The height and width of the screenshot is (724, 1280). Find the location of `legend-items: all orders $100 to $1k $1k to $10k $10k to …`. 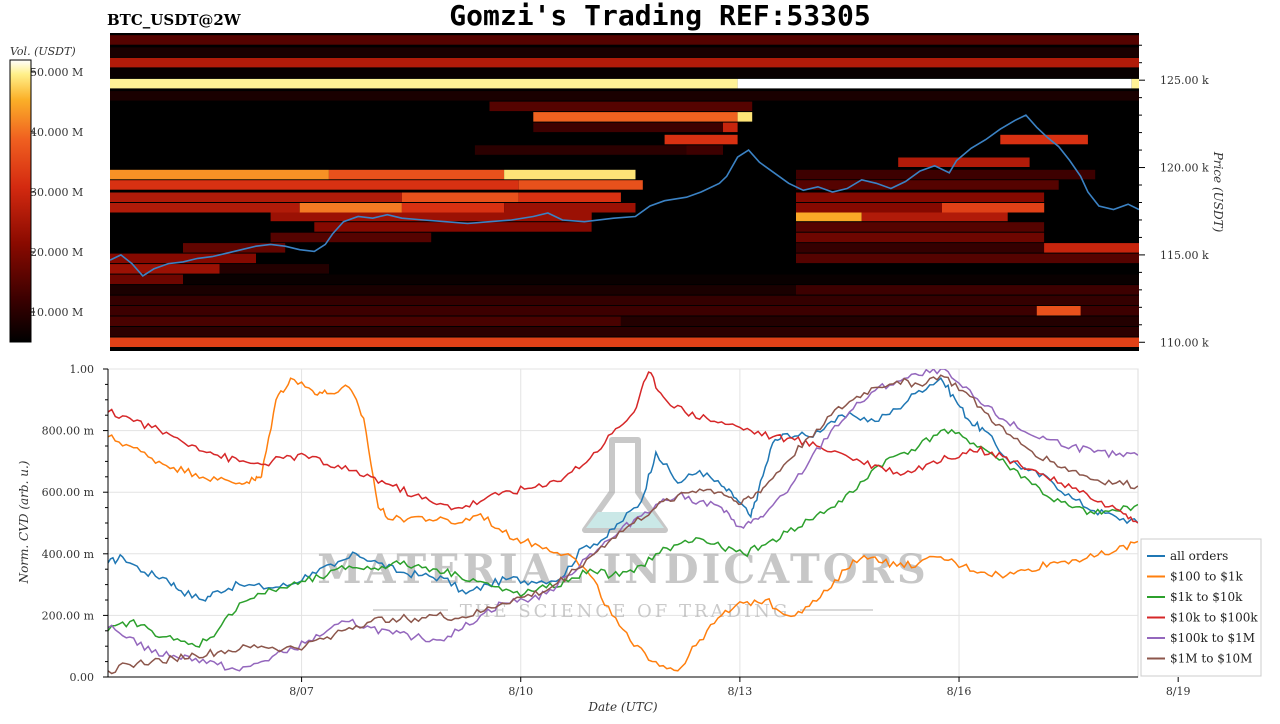

legend-items: all orders $100 to $1k $1k to $10k $10k to … is located at coordinates (1202, 607).